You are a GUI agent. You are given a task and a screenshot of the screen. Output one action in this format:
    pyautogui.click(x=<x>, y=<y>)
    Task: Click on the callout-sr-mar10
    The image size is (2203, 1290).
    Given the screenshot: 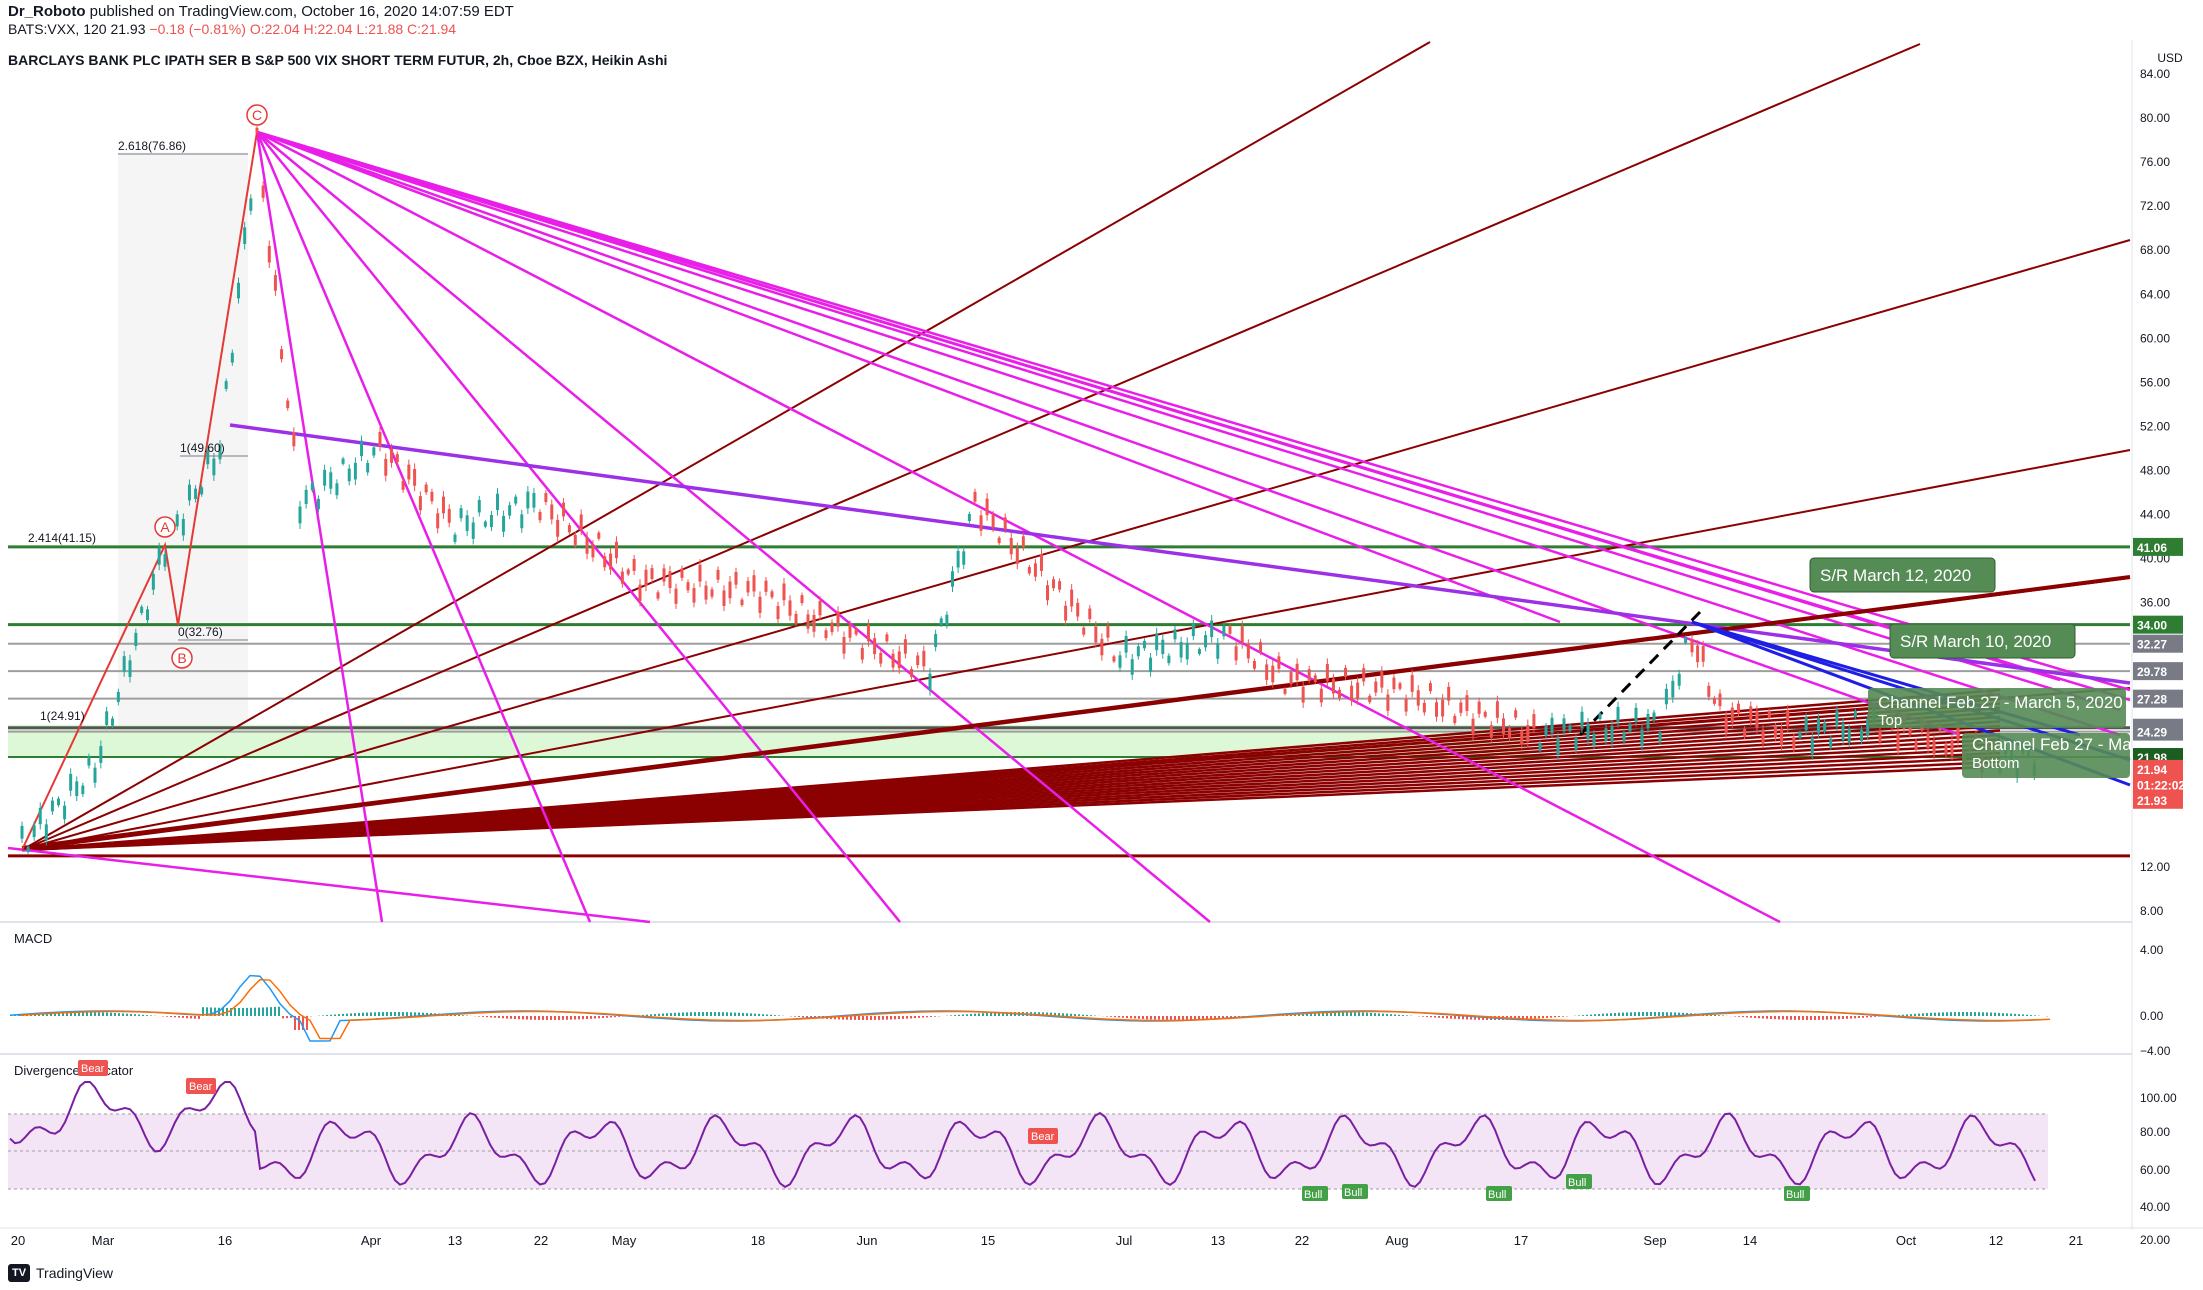 What is the action you would take?
    pyautogui.click(x=1982, y=641)
    